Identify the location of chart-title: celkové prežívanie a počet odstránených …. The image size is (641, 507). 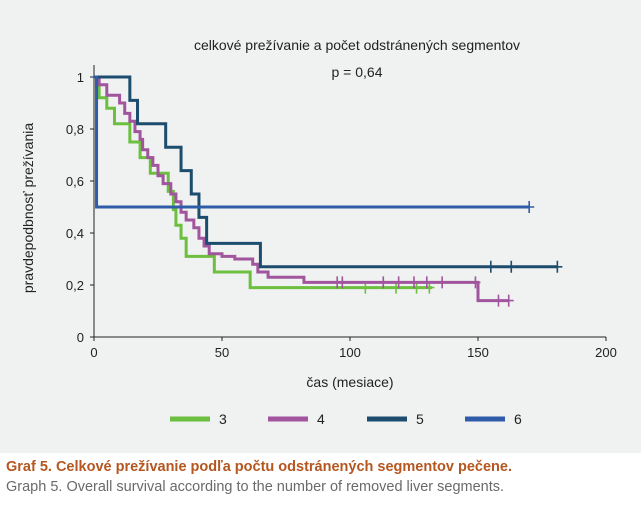
(357, 45).